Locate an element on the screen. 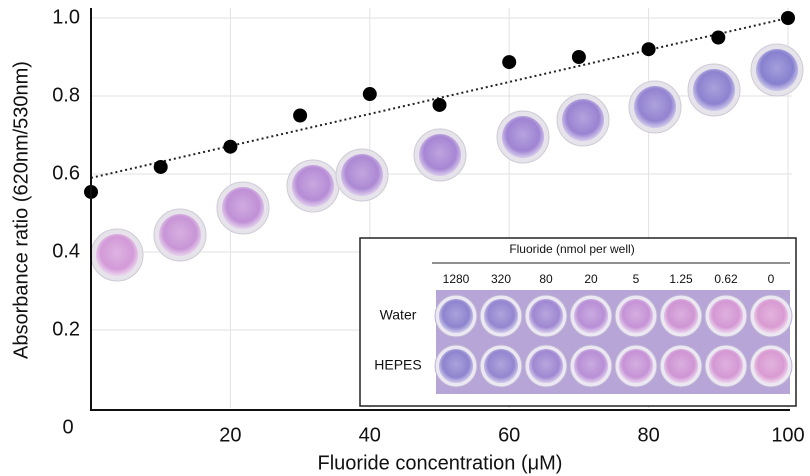 The height and width of the screenshot is (476, 810). row-label: Water is located at coordinates (398, 315).